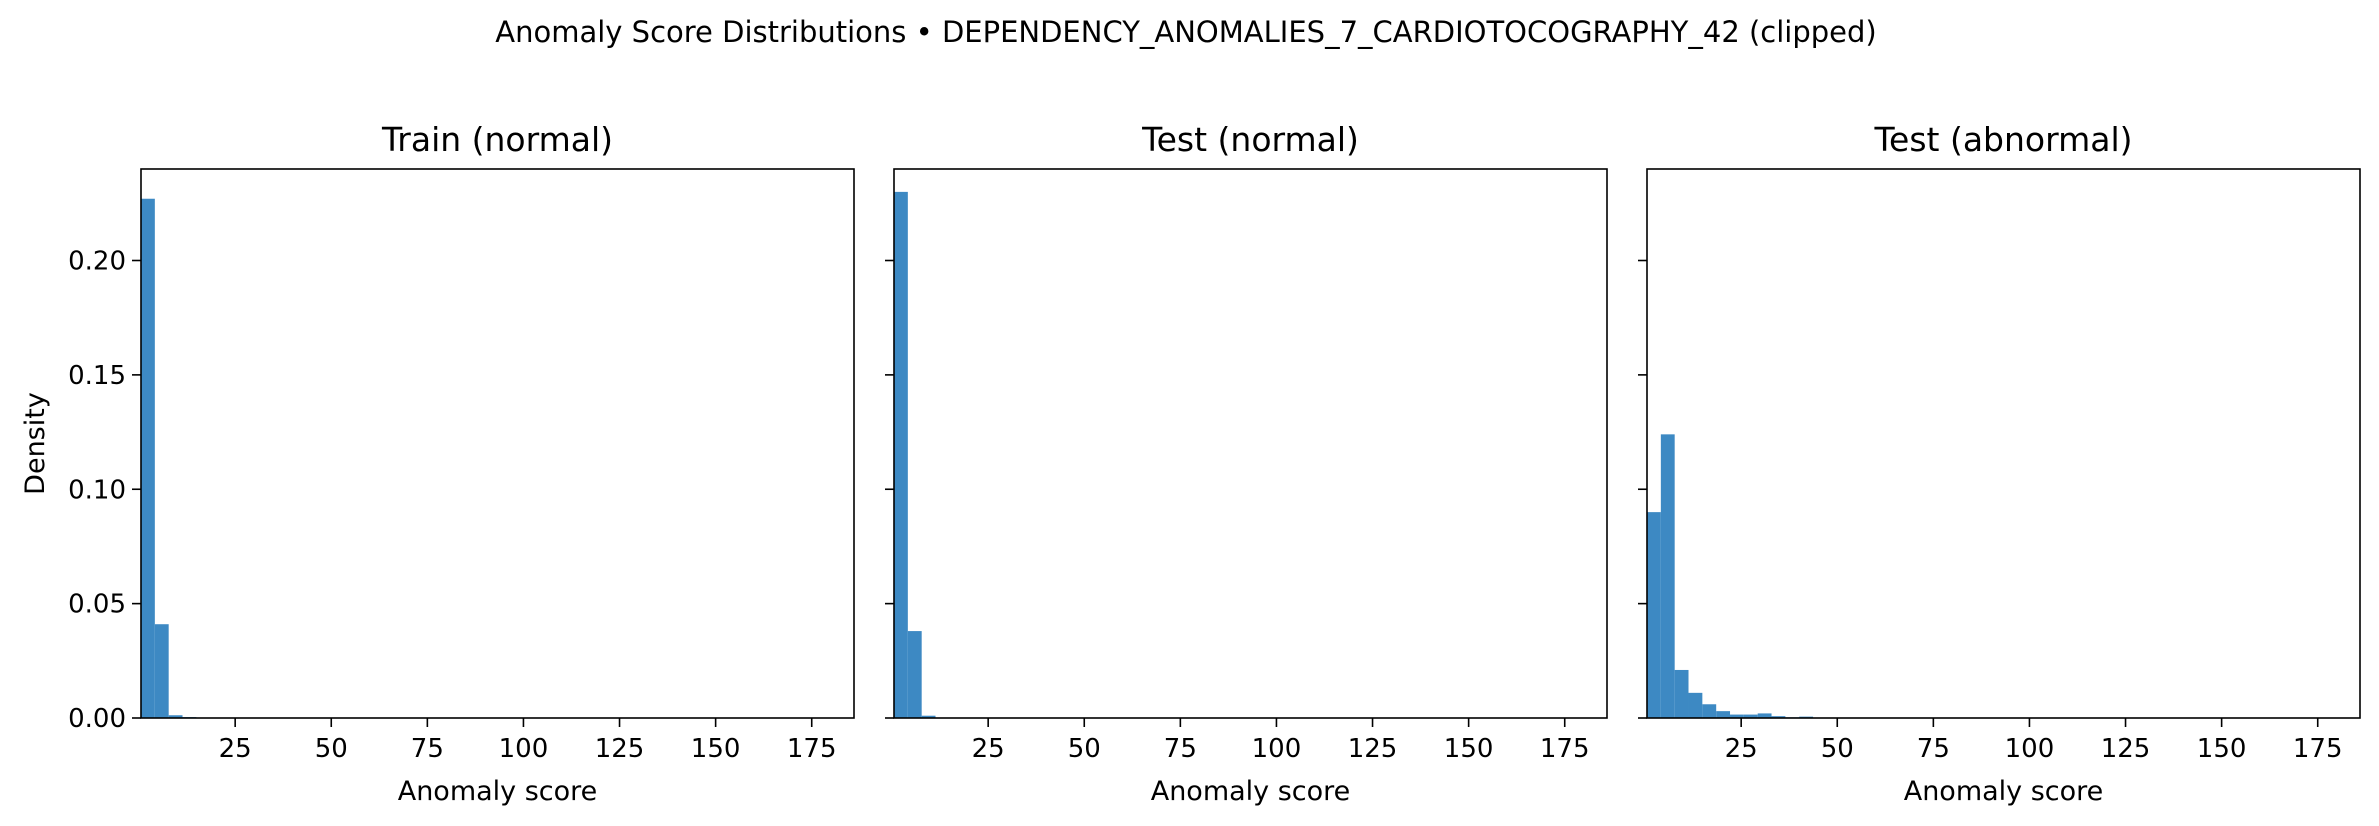 This screenshot has width=2379, height=826. Describe the element at coordinates (2002, 139) in the screenshot. I see `panel-title: Test (abnormal)` at that location.